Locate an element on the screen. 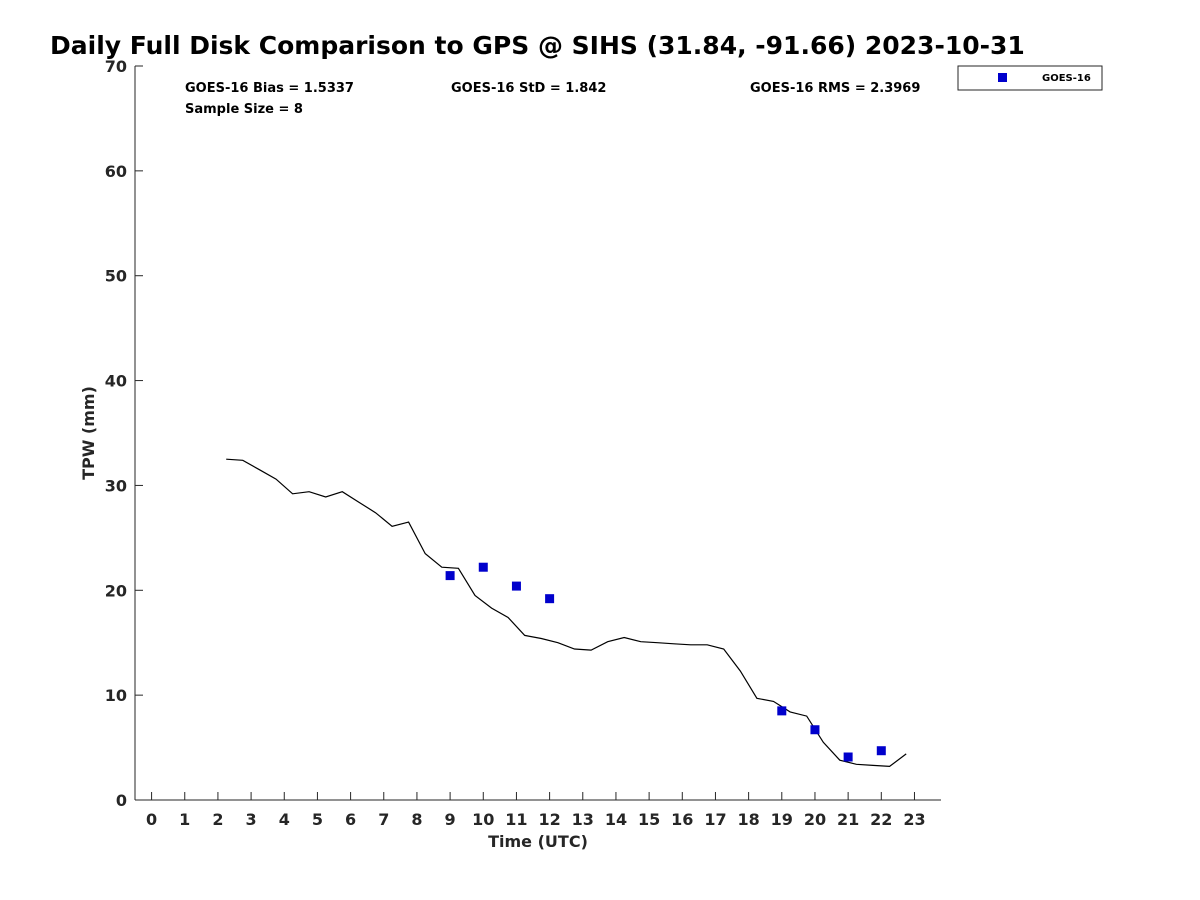  x-tick-label: 4 is located at coordinates (284, 819).